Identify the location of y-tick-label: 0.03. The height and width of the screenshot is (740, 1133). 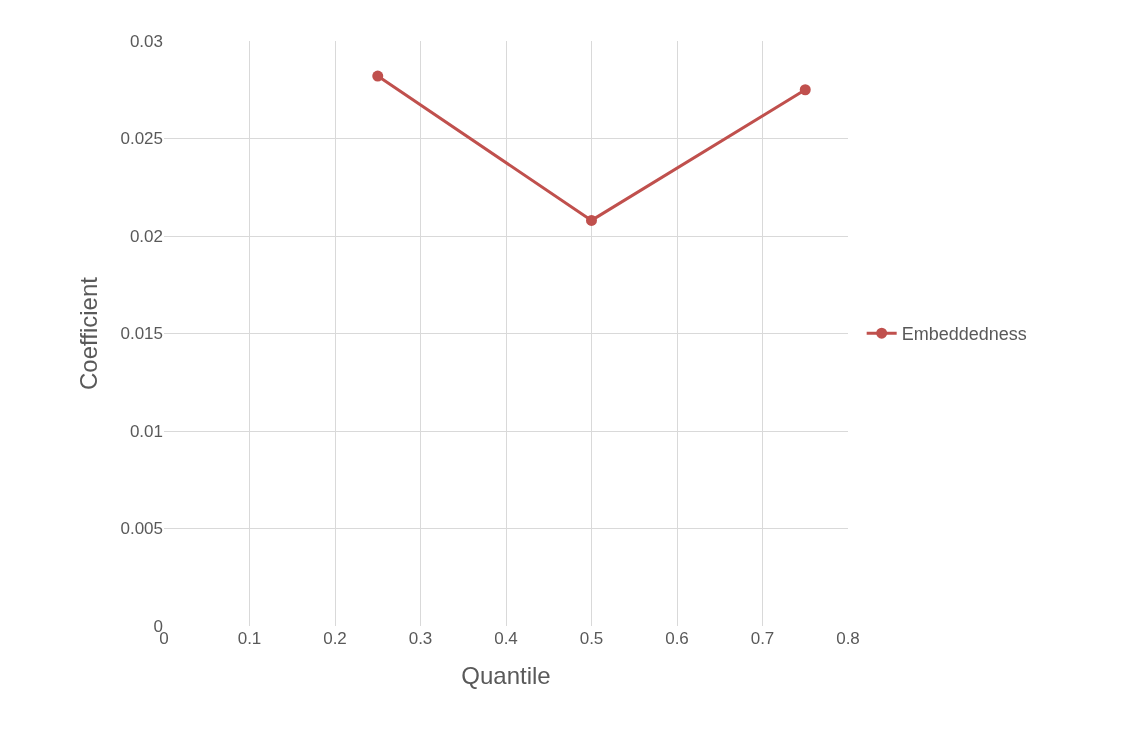
(146, 41).